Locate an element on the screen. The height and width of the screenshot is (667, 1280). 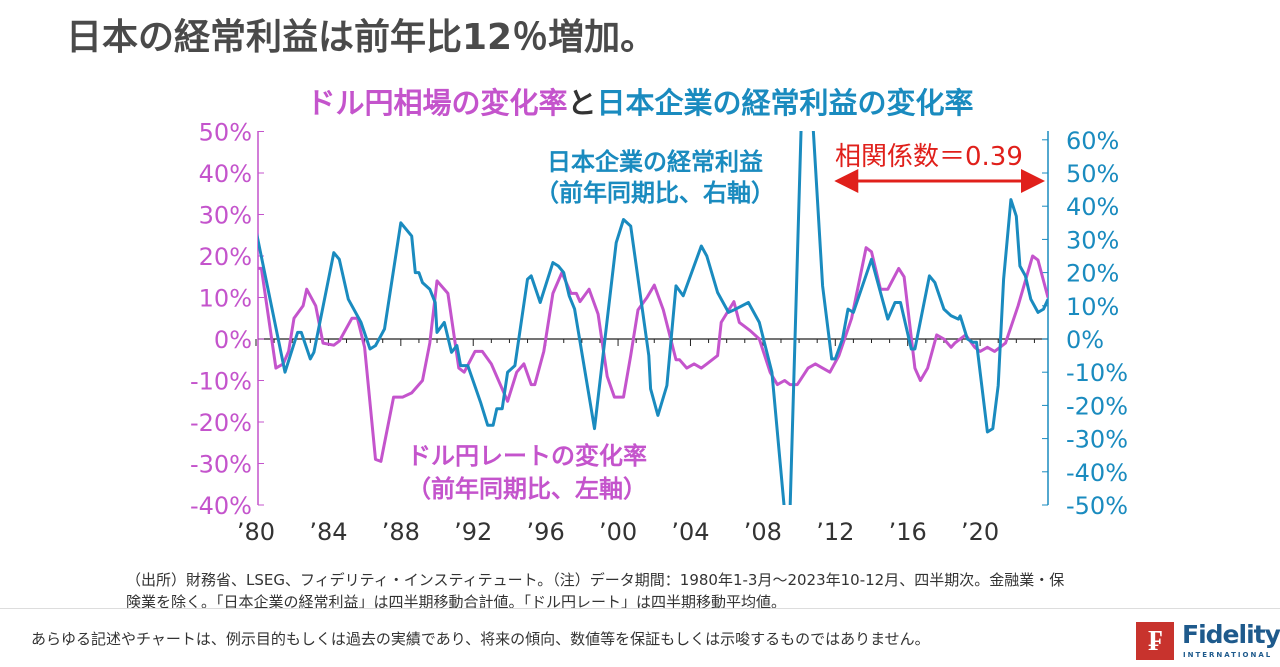
right-y-tick-label: -30% is located at coordinates (1097, 440).